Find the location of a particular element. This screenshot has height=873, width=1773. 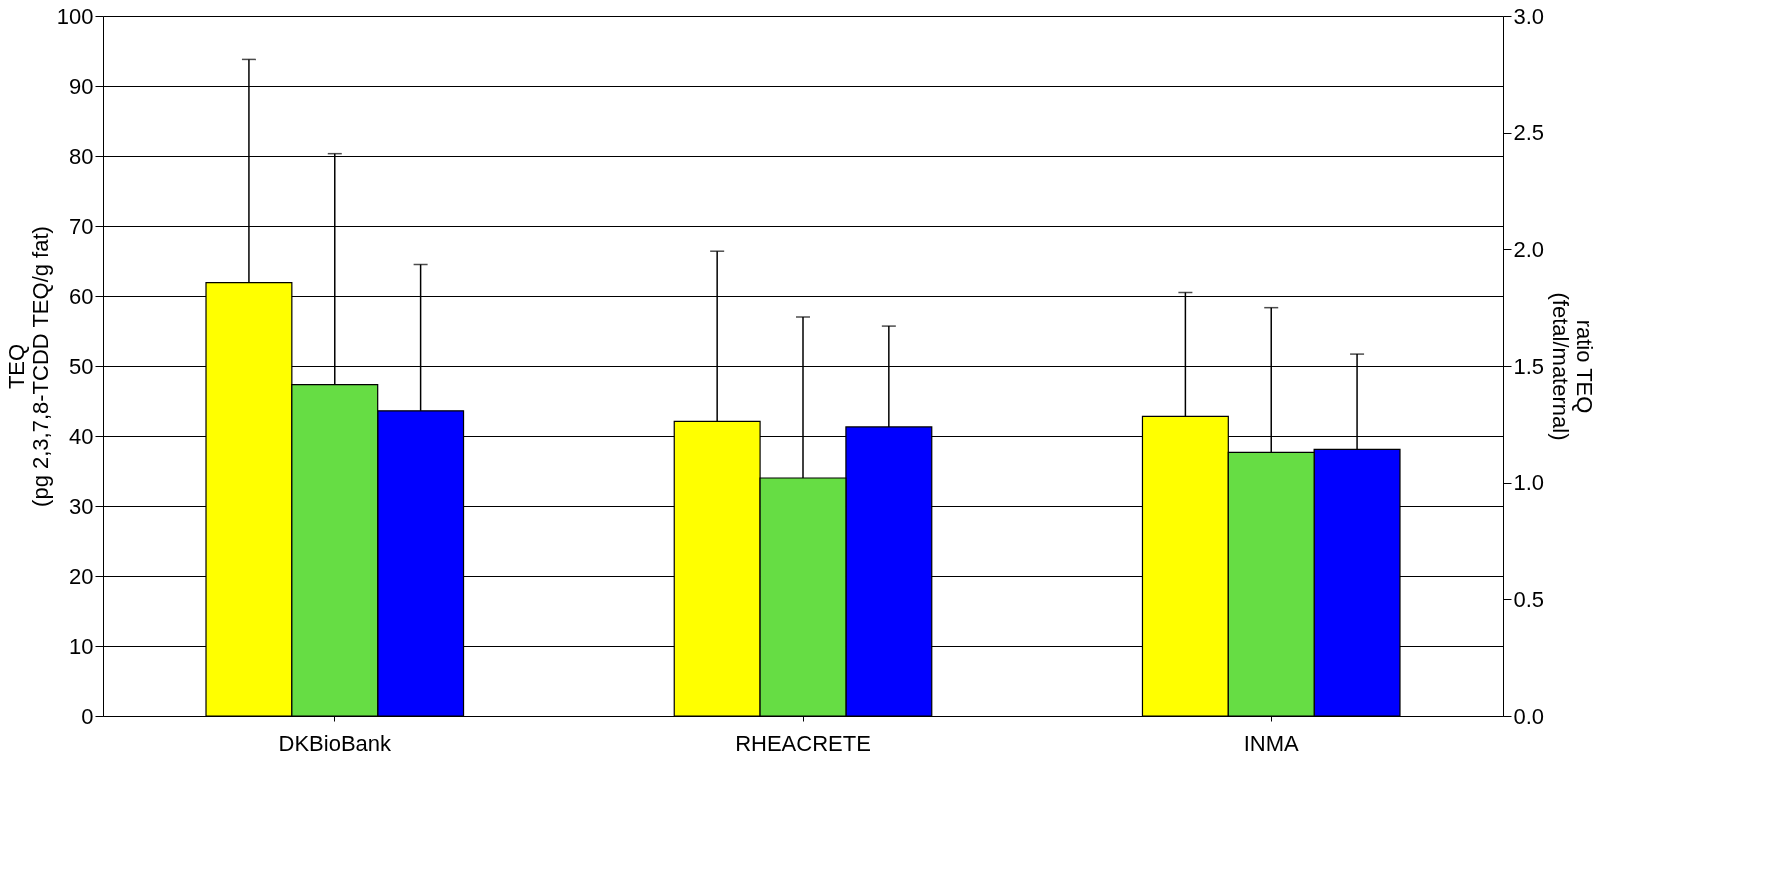

y-tick-label: 50 is located at coordinates (81, 366).